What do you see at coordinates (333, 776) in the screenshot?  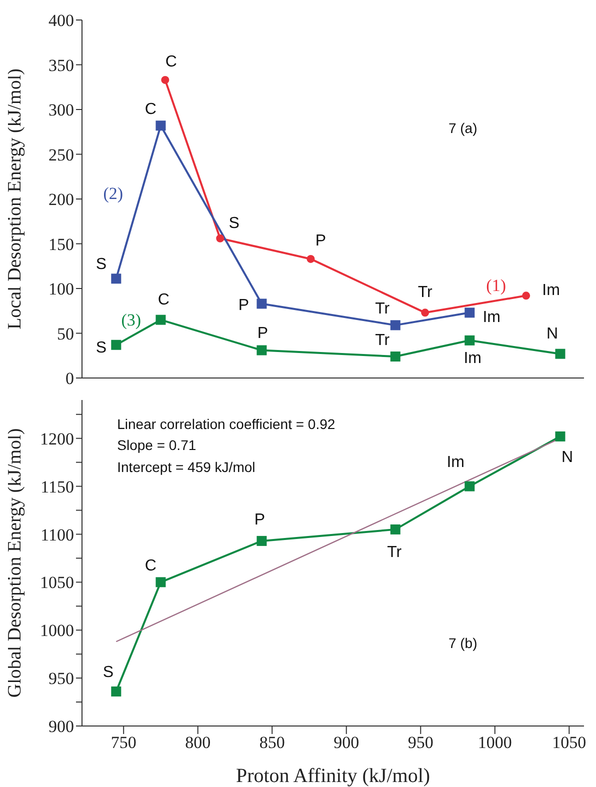 I see `x-axis-title: Proton Affinity (kJ/mol)` at bounding box center [333, 776].